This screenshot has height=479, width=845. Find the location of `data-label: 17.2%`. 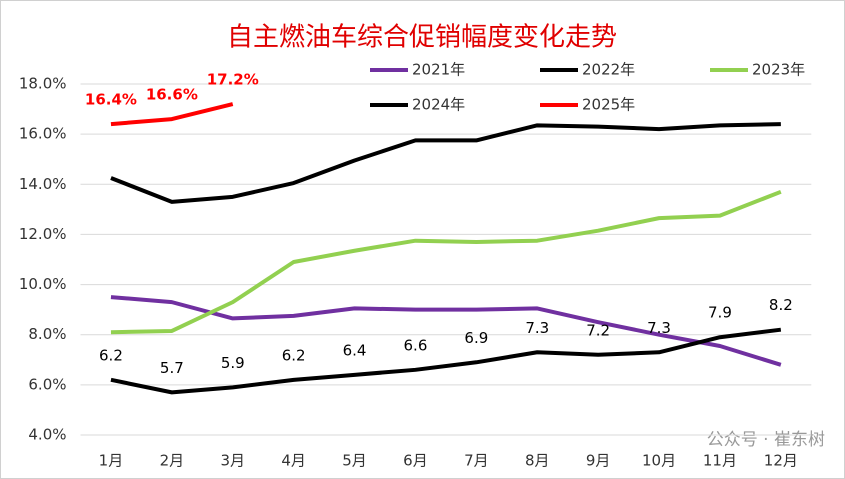

data-label: 17.2% is located at coordinates (233, 80).